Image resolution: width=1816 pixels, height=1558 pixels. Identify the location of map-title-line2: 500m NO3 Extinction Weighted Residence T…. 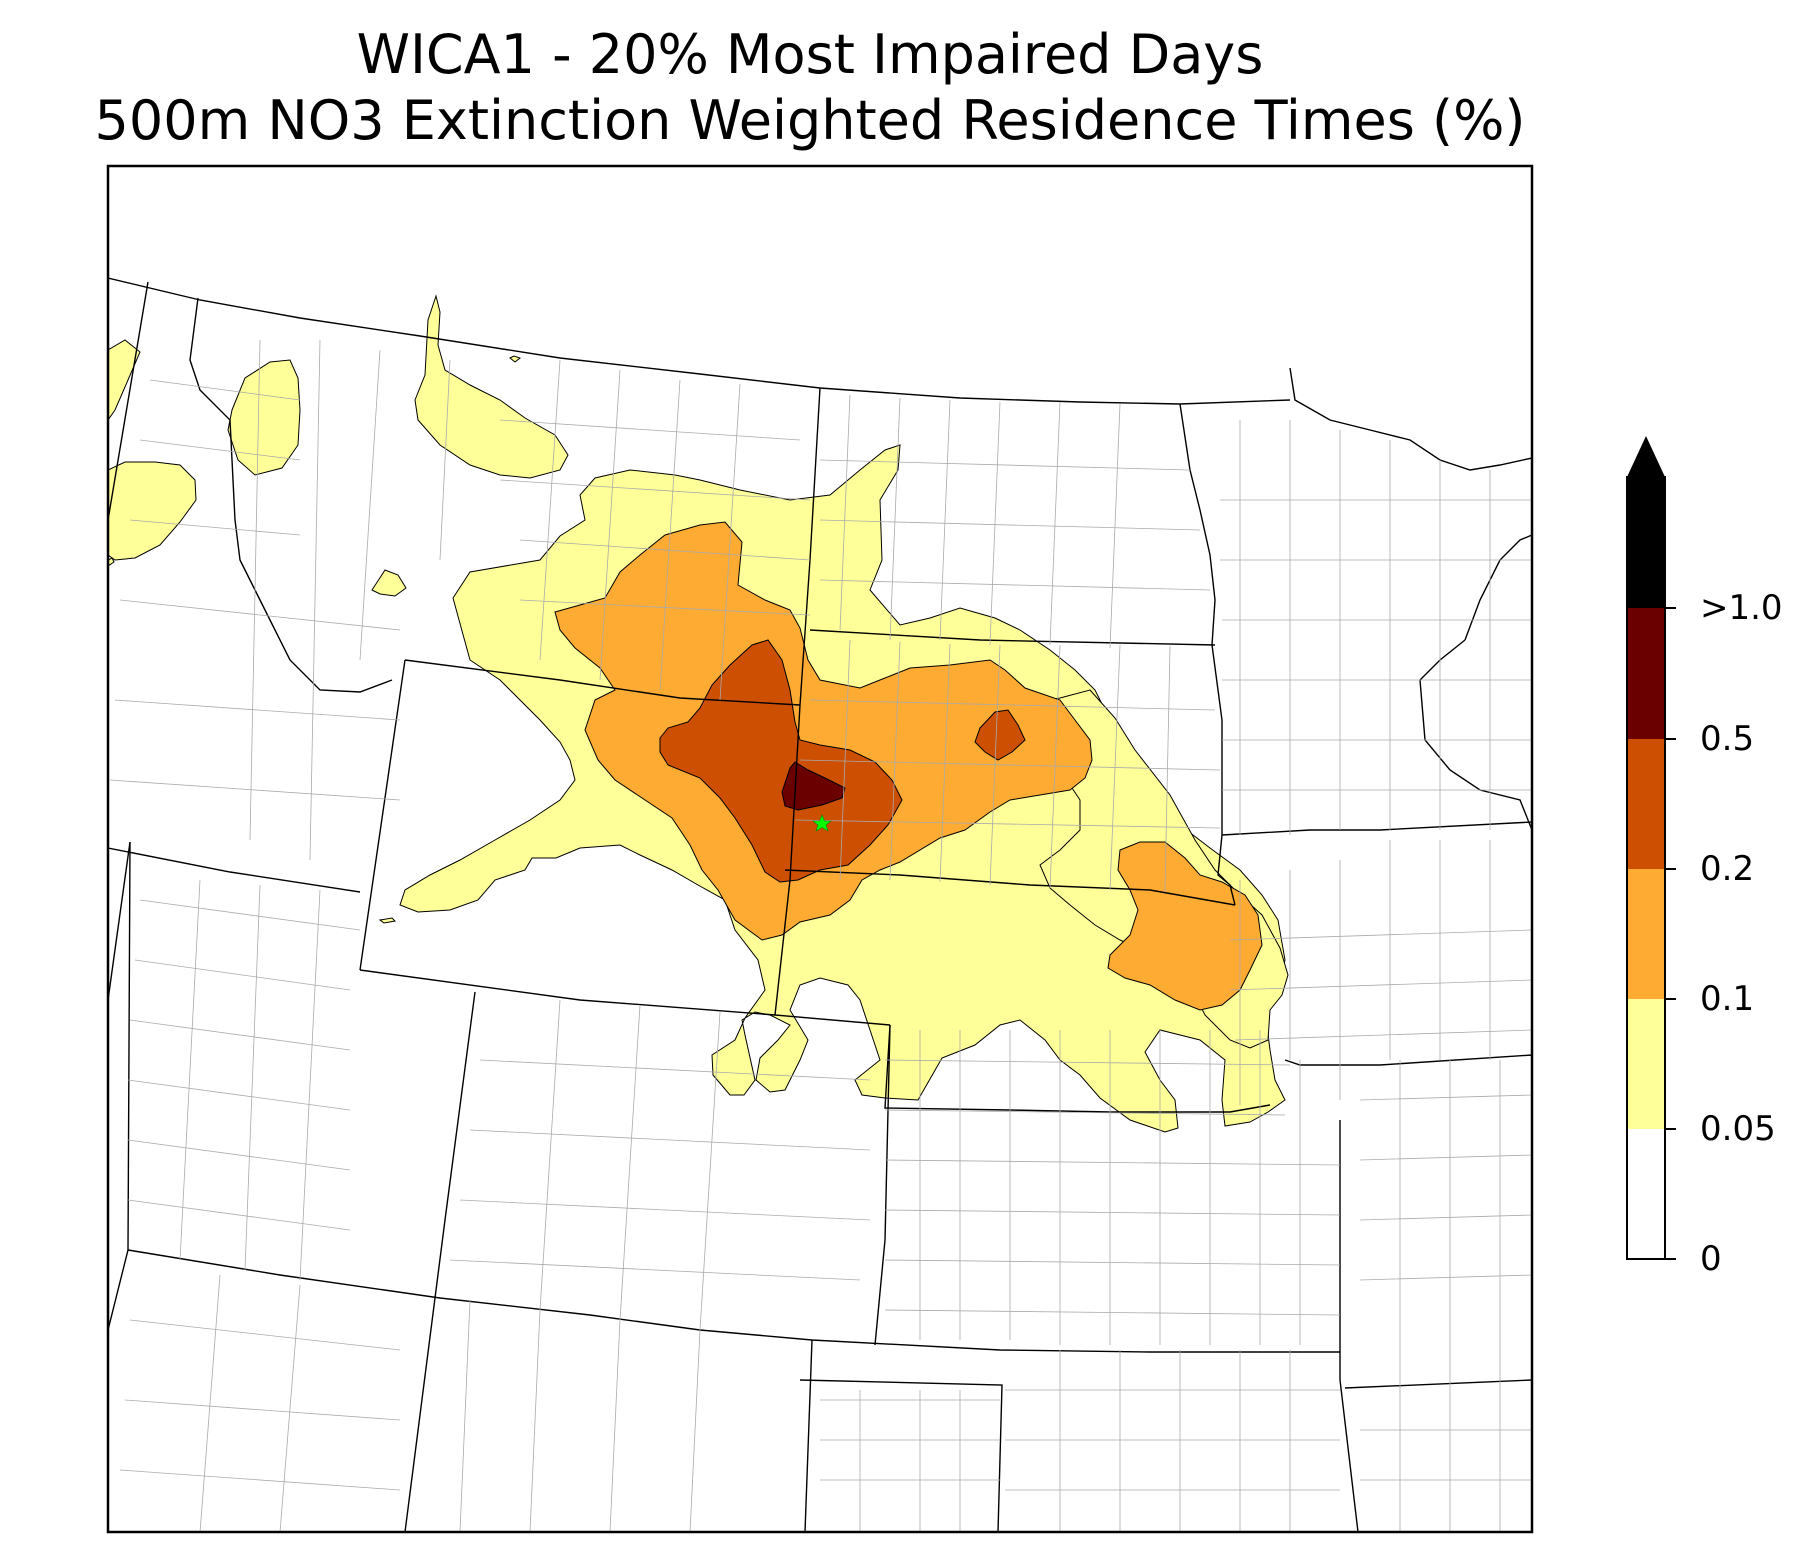
(810, 120).